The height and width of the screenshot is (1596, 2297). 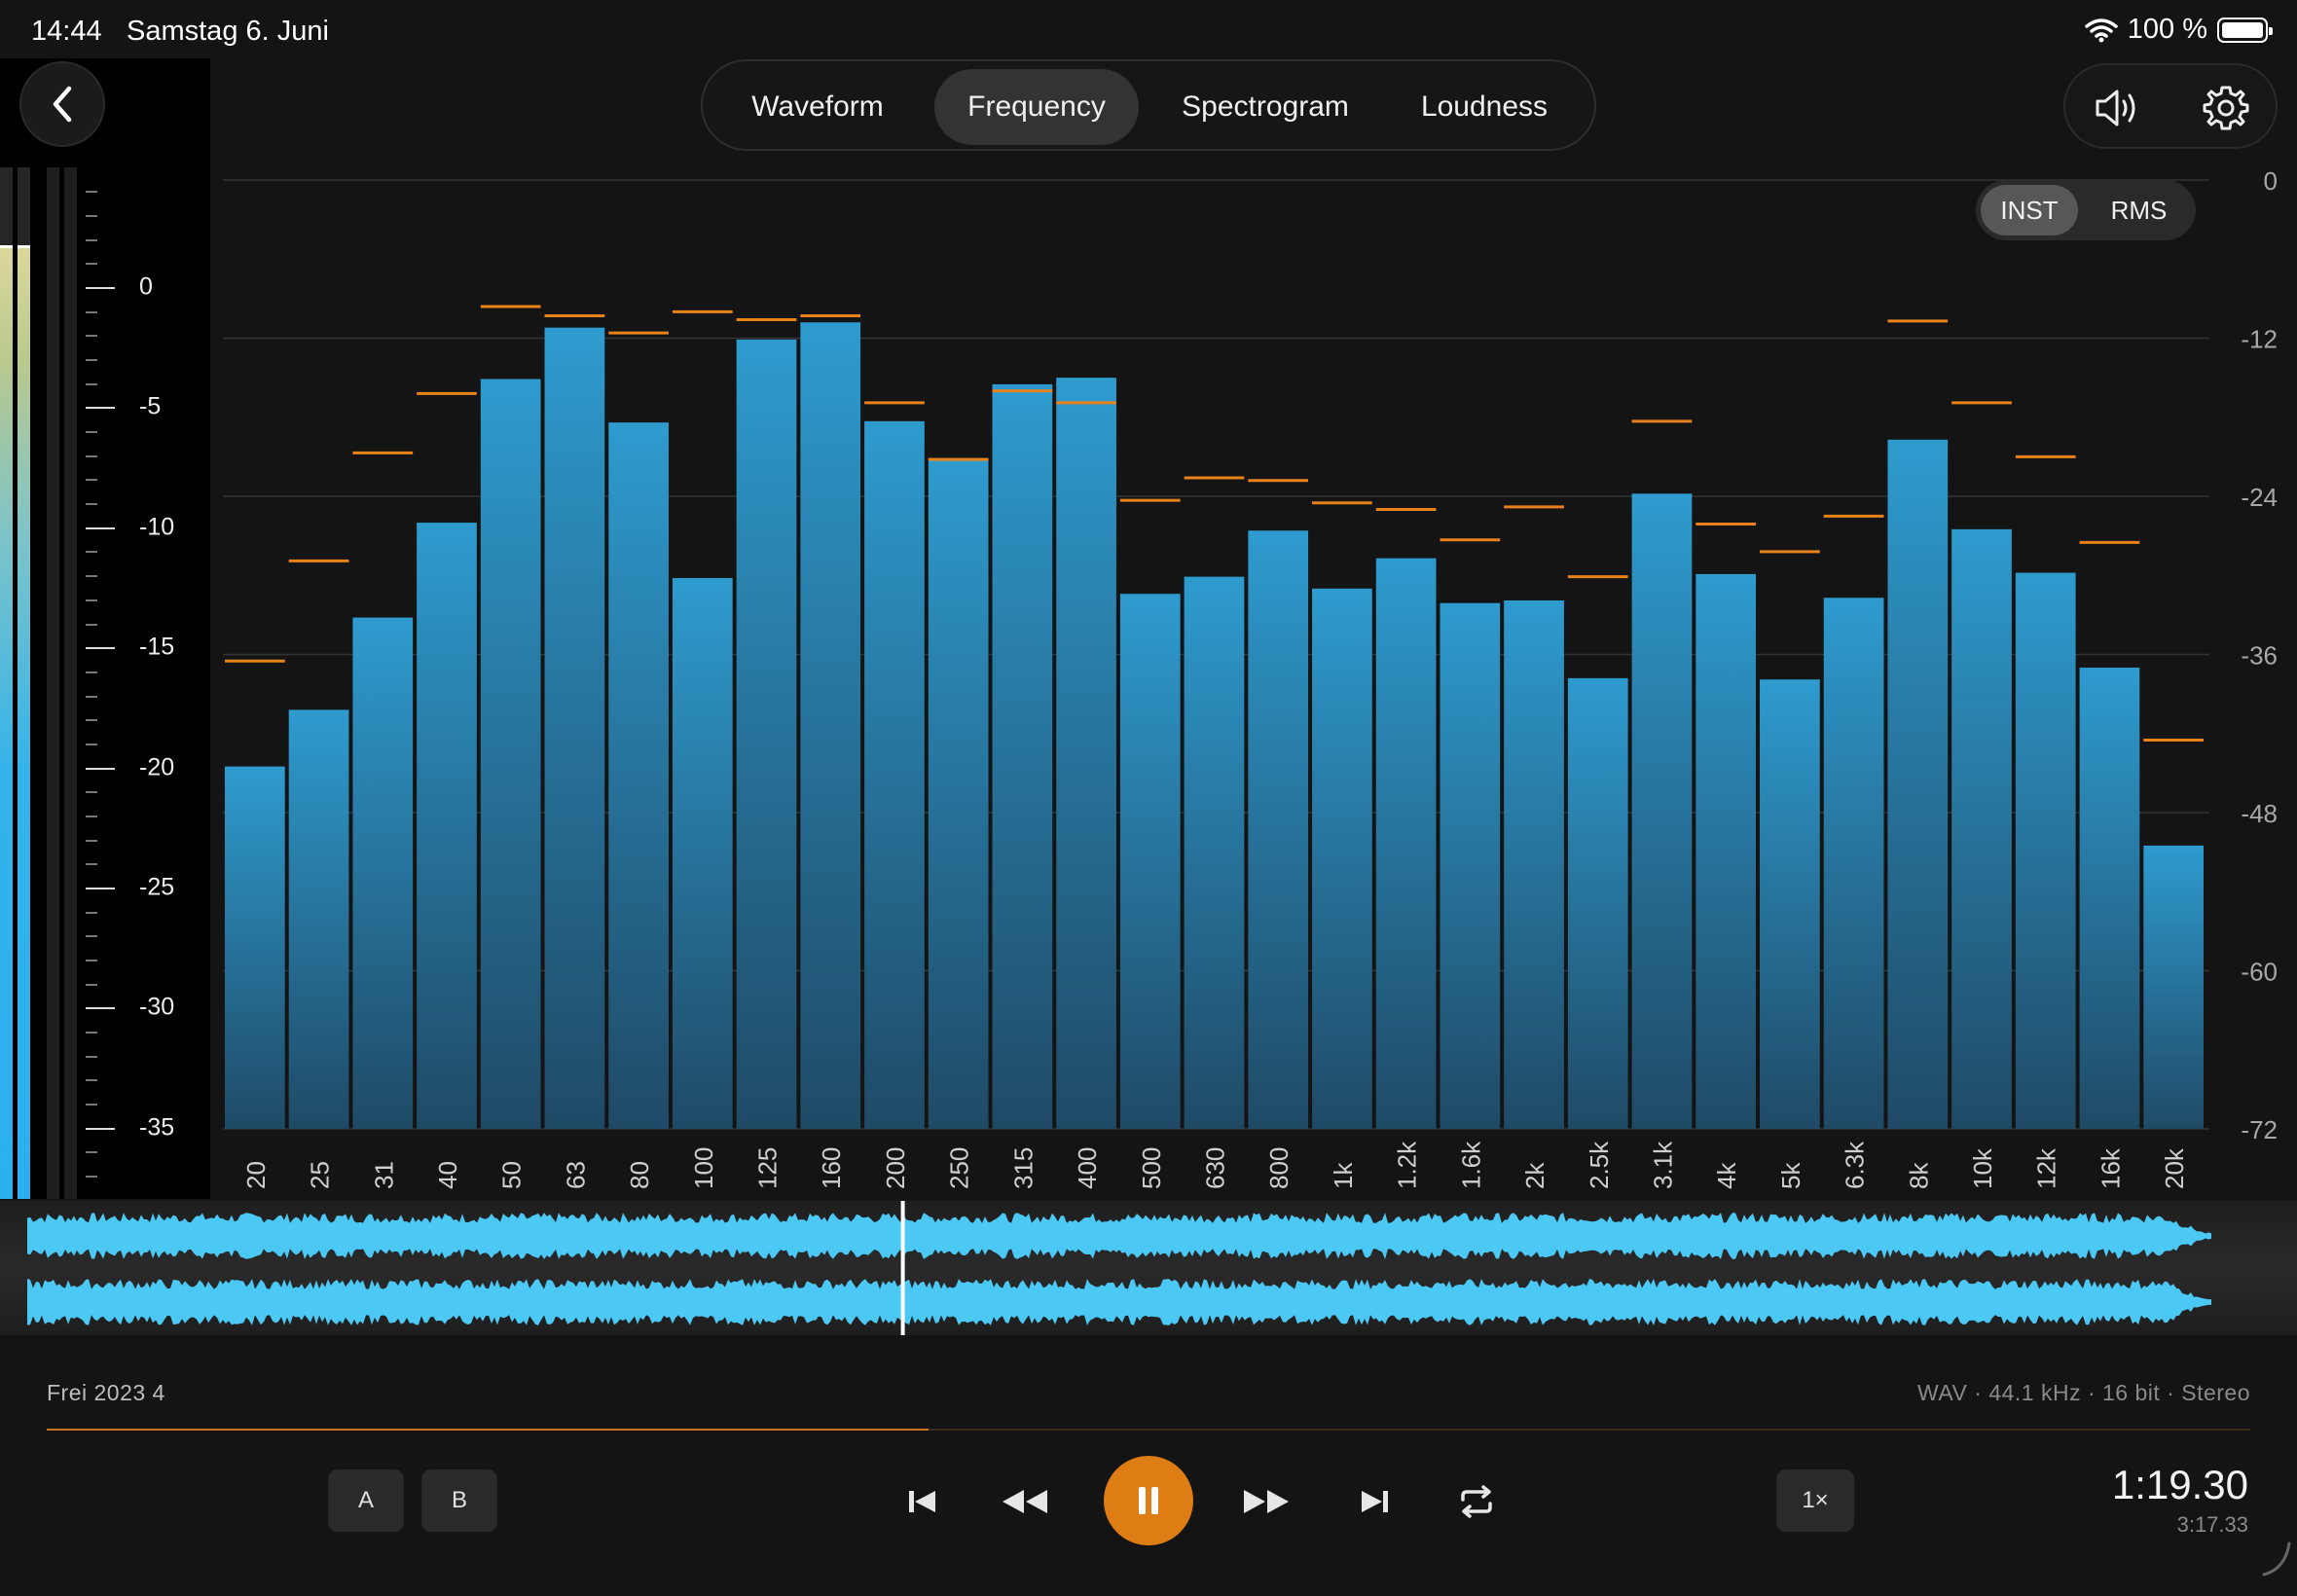 I want to click on progress-fill, so click(x=488, y=1430).